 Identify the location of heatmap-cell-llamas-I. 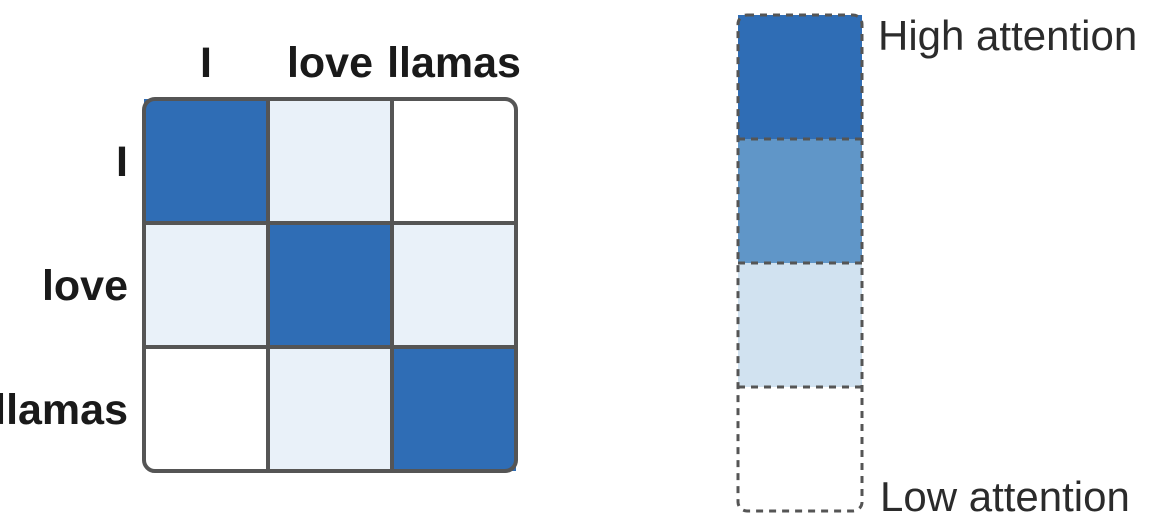
(206, 409).